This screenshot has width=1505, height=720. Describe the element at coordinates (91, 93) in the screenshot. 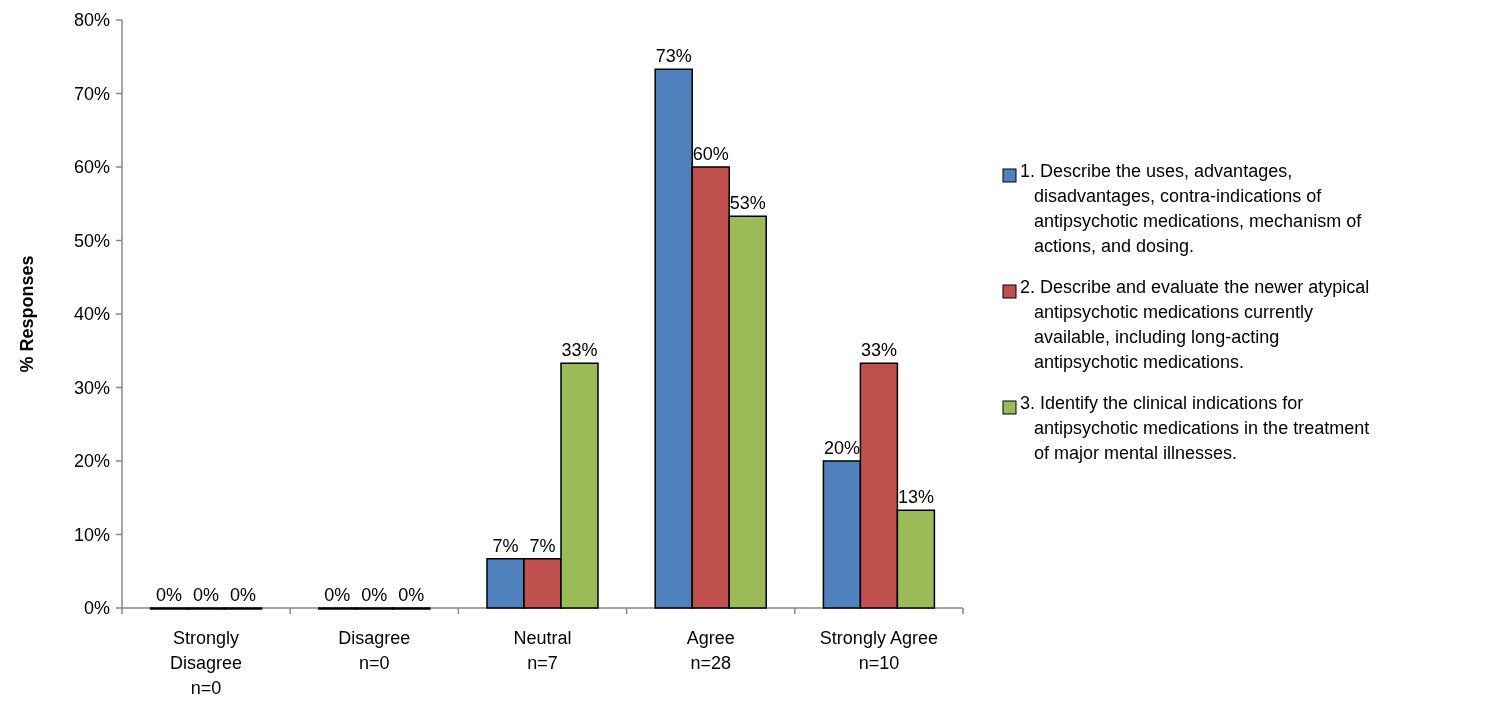

I see `y-tick-label: 70%` at that location.